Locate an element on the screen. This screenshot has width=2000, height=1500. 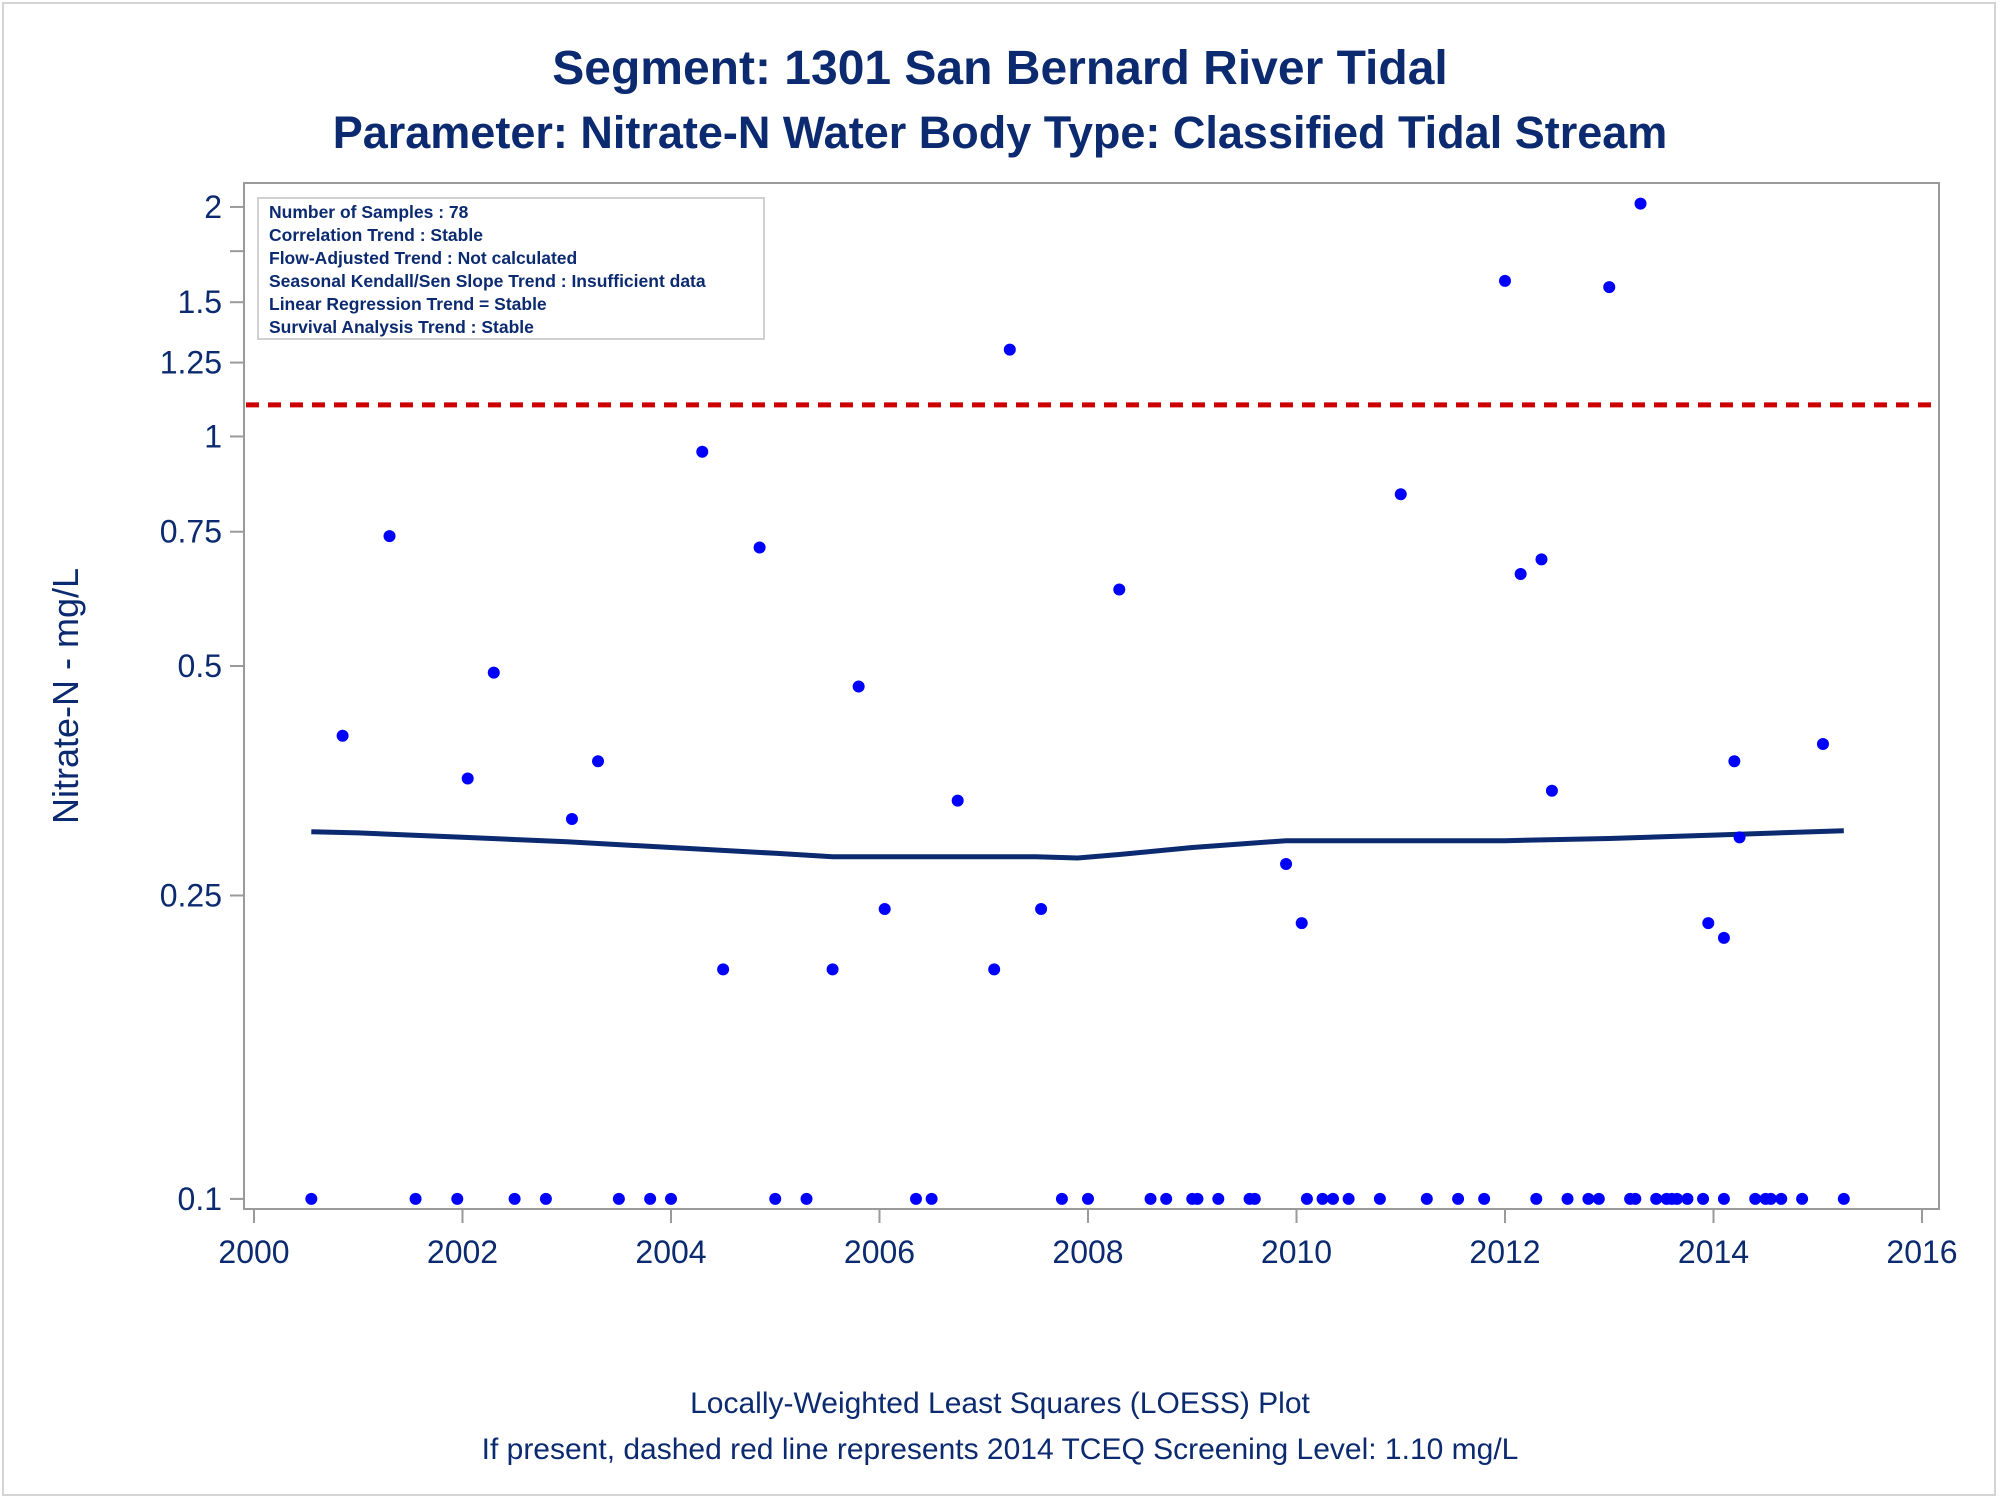
x-axis: 2000 2002 2004 2006 2008 2010 2012 2014 2016 is located at coordinates (1088, 1239).